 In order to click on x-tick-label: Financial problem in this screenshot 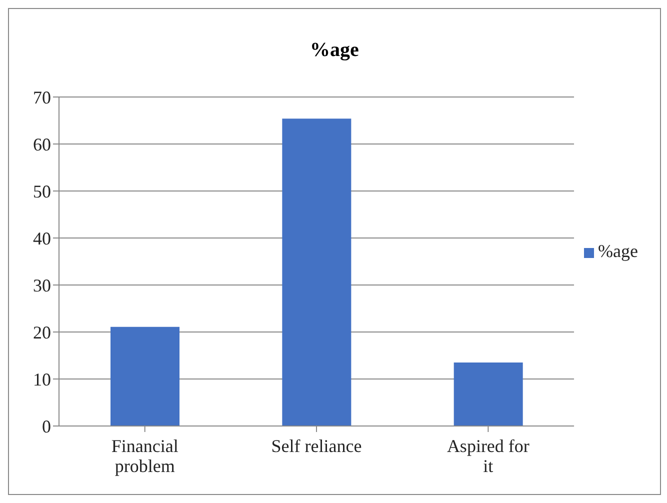, I will do `click(144, 456)`.